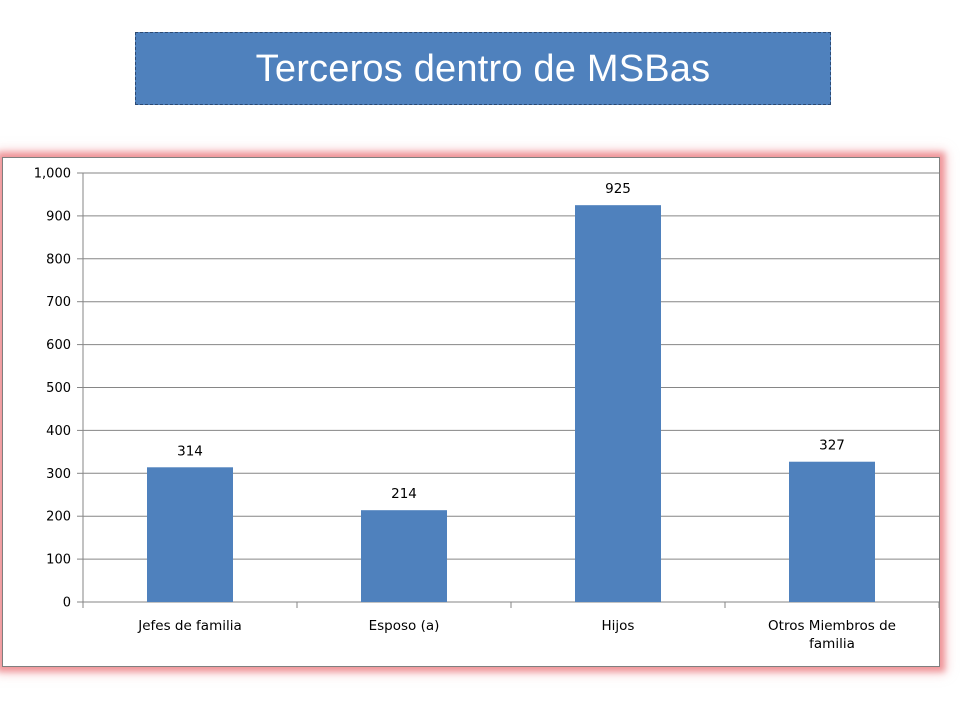 This screenshot has width=960, height=720. Describe the element at coordinates (58, 388) in the screenshot. I see `y-tick-label: 500` at that location.